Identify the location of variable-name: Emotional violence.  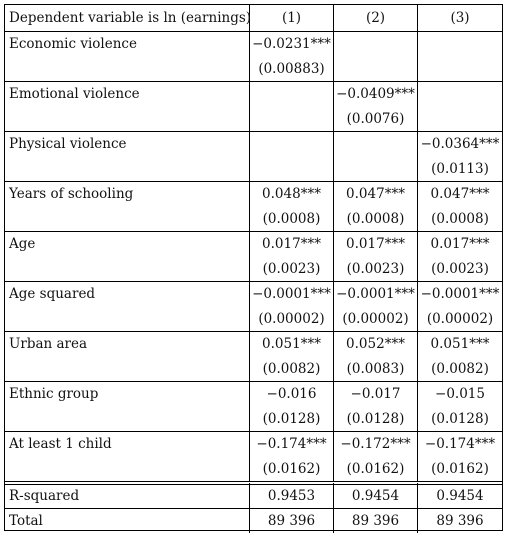
(127, 93).